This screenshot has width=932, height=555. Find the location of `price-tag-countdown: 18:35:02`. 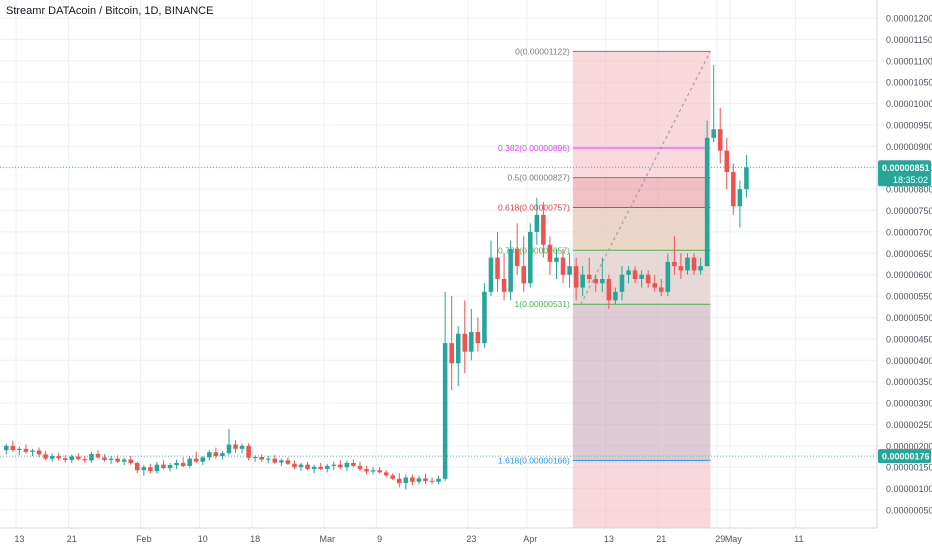

price-tag-countdown: 18:35:02 is located at coordinates (910, 180).